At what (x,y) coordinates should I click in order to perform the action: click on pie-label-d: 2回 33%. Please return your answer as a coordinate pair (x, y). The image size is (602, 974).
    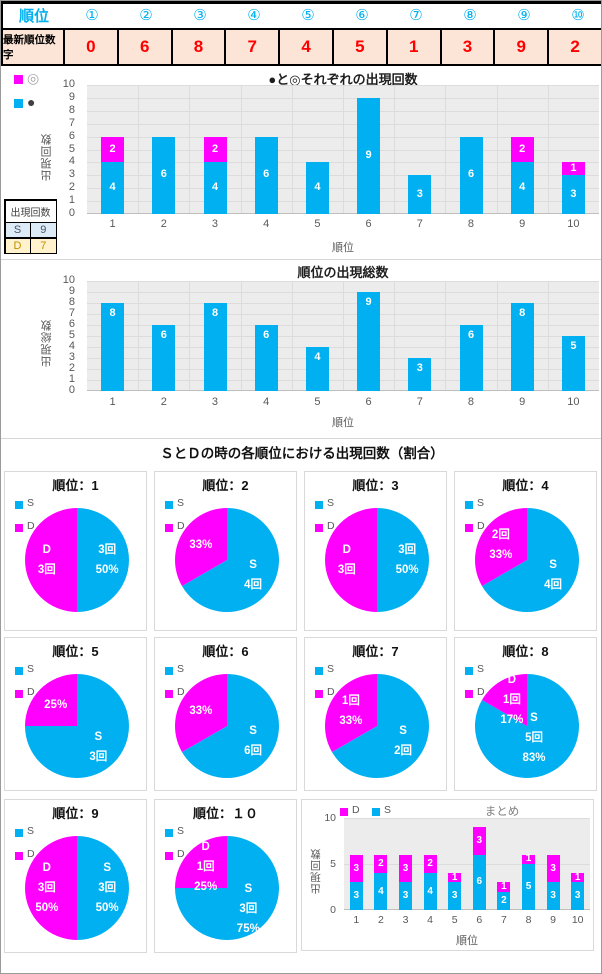
    Looking at the image, I should click on (501, 544).